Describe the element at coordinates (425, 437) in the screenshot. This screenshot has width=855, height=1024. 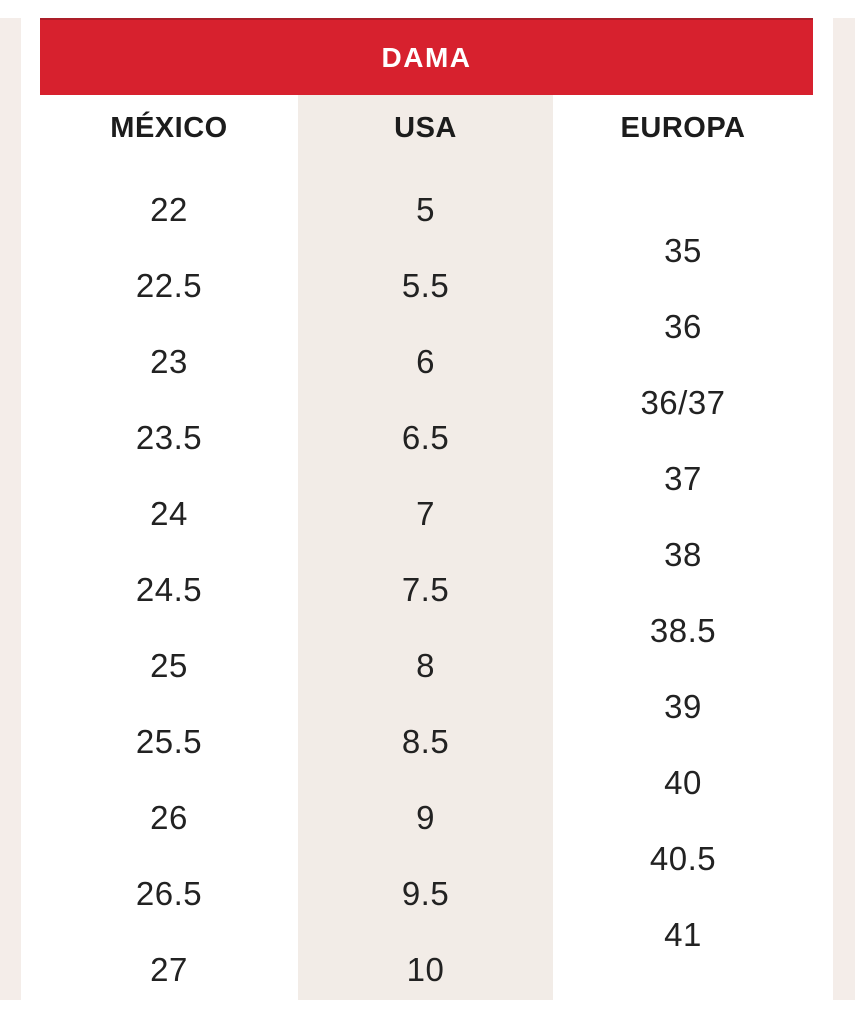
I see `usa-size-cell: 6.5` at that location.